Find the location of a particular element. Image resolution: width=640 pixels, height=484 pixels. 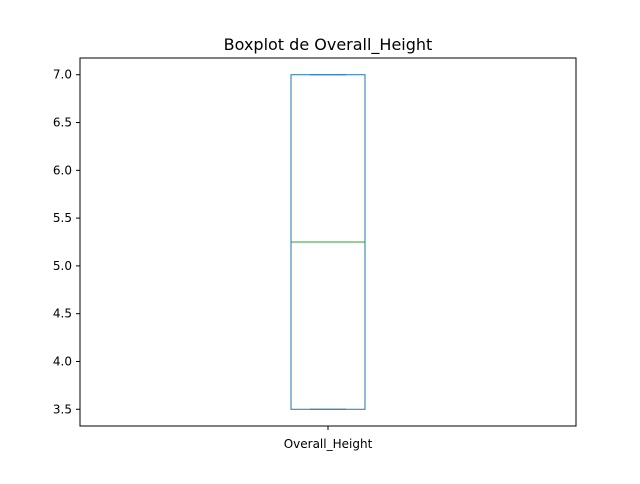

y-tick-label: 4.5 is located at coordinates (62, 314).